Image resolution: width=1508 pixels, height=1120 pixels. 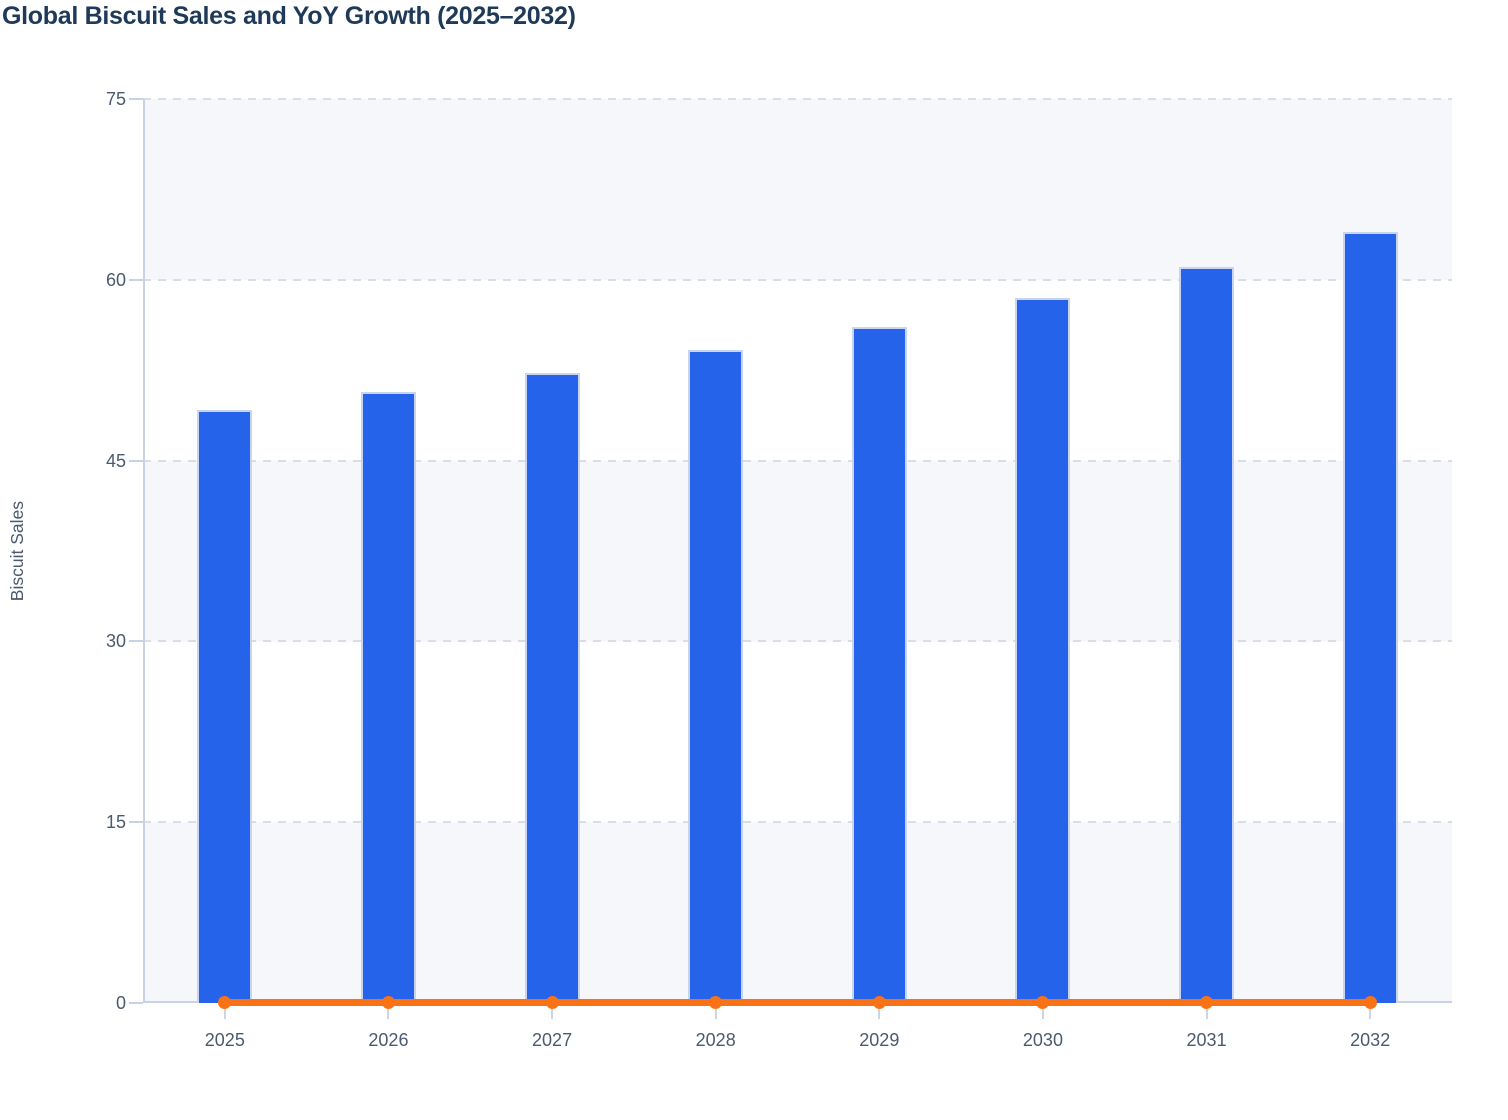 I want to click on x-tick-label-2026: 2026, so click(x=388, y=1040).